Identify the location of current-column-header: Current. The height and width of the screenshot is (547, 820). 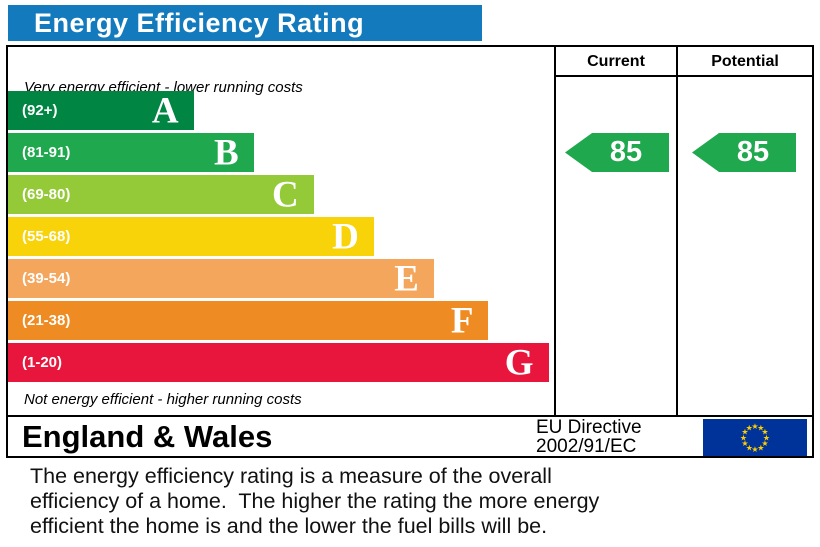
(616, 61).